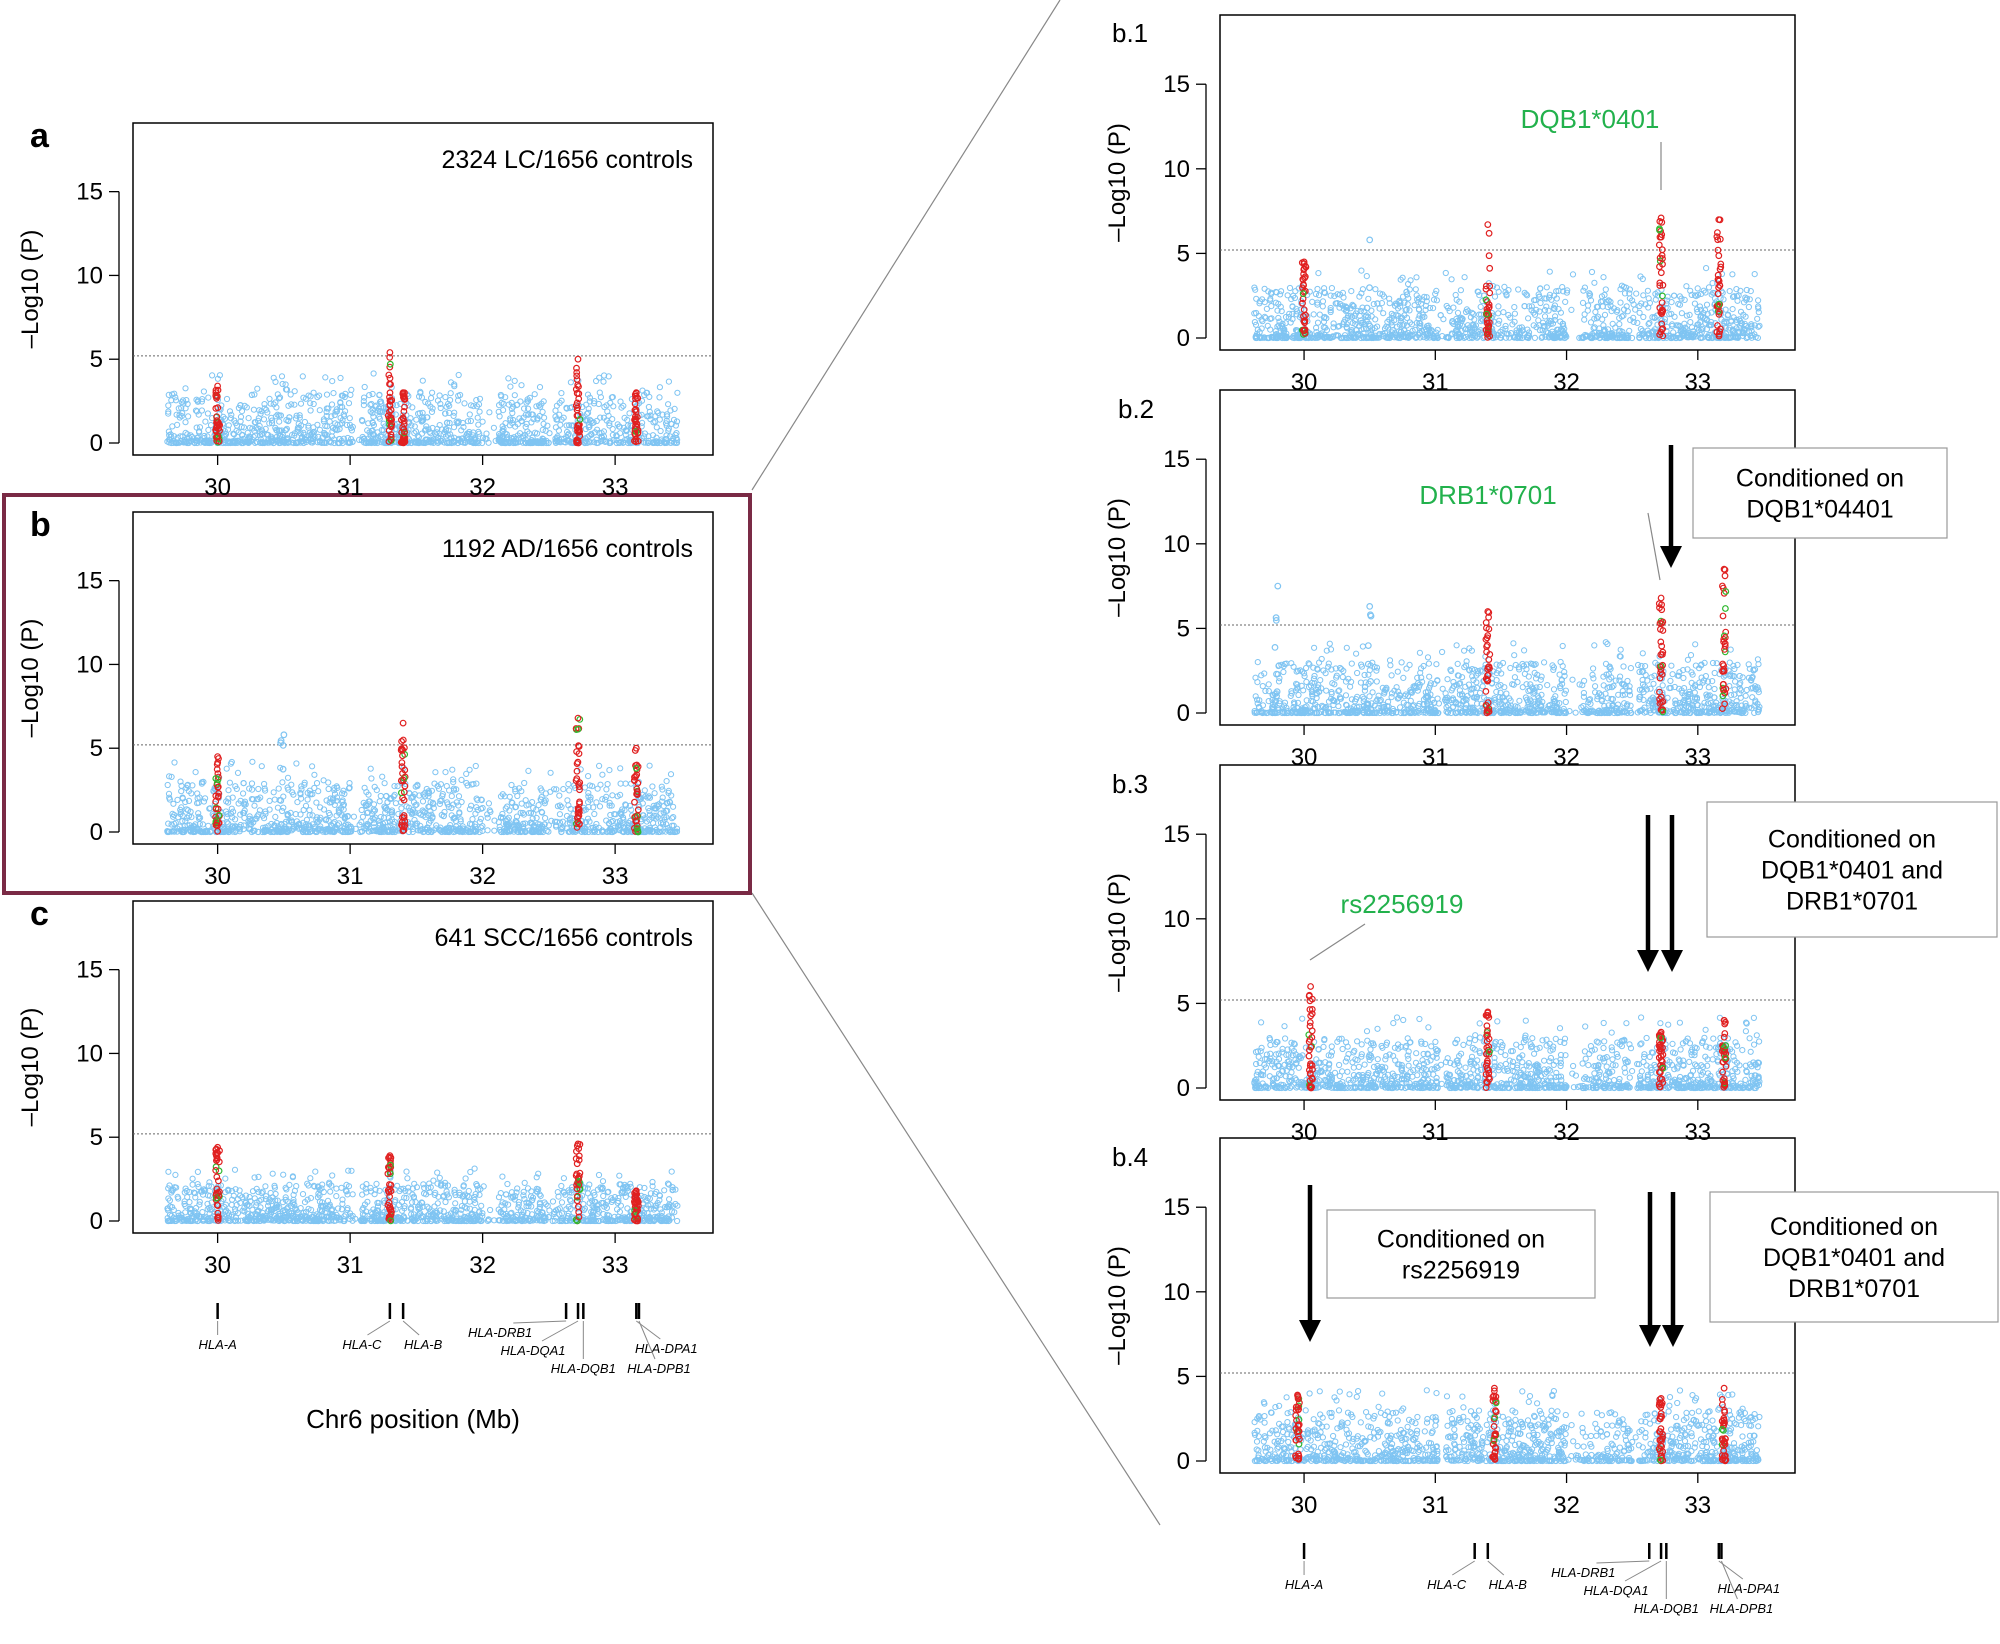 This screenshot has height=1644, width=2000. What do you see at coordinates (615, 487) in the screenshot?
I see `x-tick-label: 33` at bounding box center [615, 487].